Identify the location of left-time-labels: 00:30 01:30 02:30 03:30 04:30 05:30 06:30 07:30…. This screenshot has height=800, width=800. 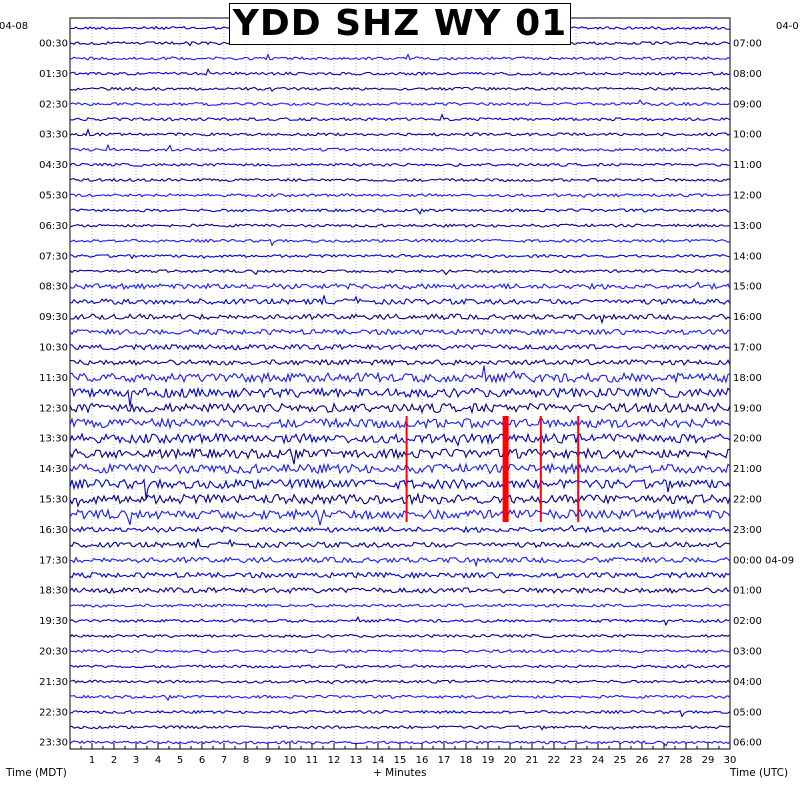
(53, 394).